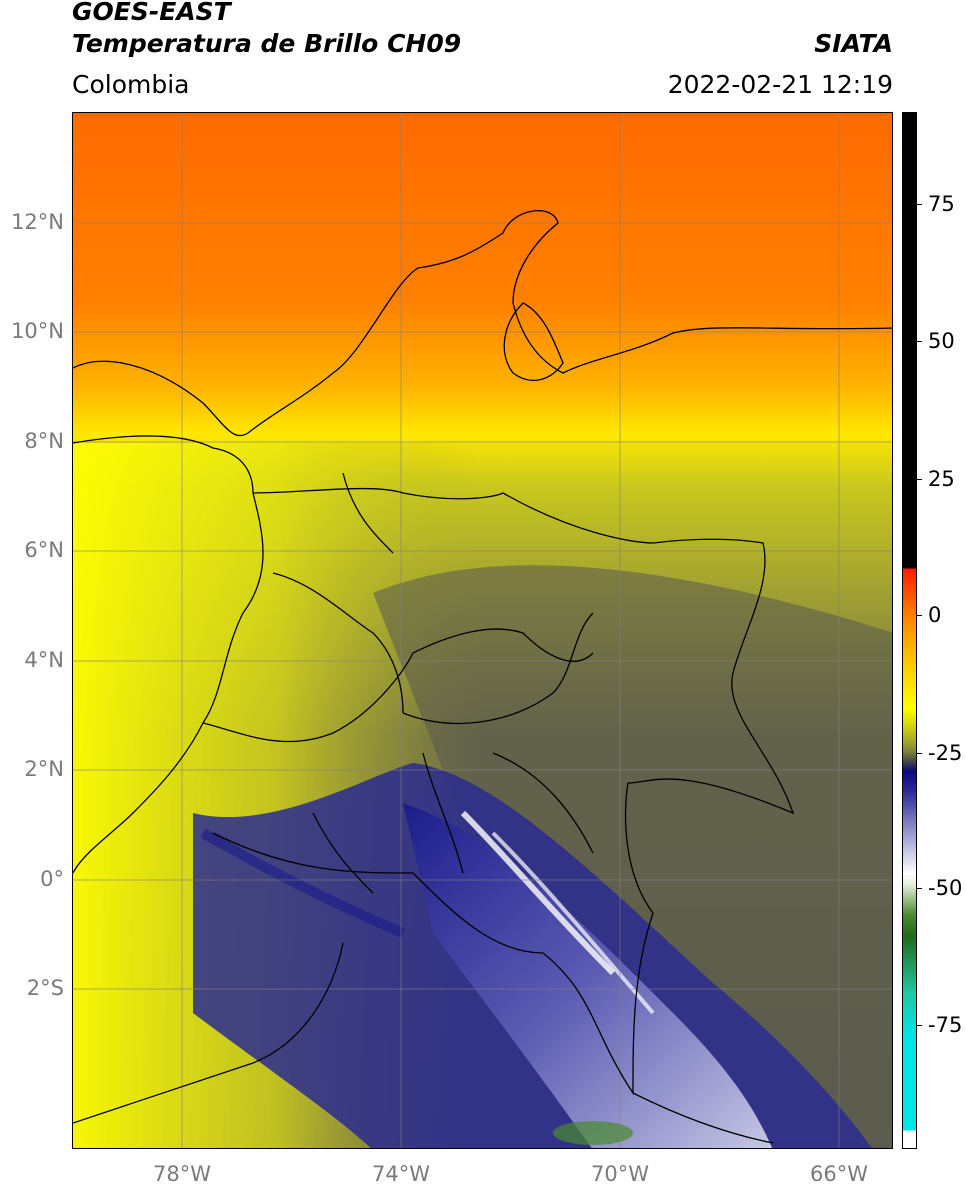 This screenshot has height=1190, width=966. Describe the element at coordinates (945, 753) in the screenshot. I see `colorbar-tick-label: -25` at that location.